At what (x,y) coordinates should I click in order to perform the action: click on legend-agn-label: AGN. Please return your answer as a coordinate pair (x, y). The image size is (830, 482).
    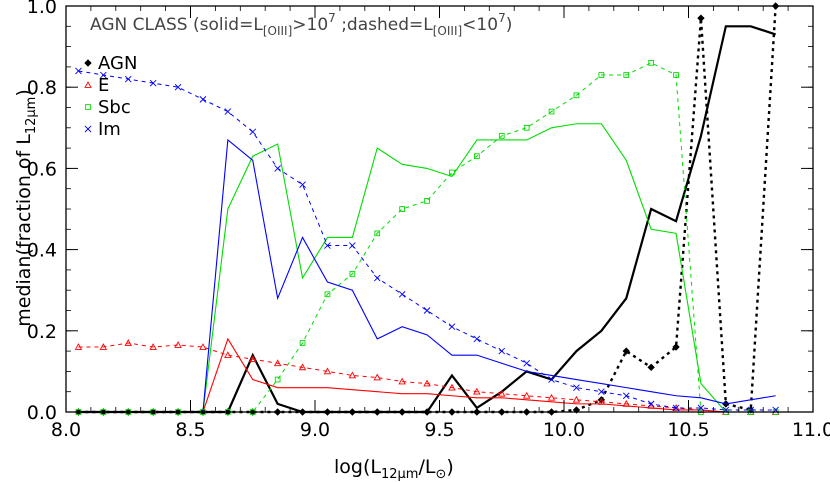
    Looking at the image, I should click on (117, 63).